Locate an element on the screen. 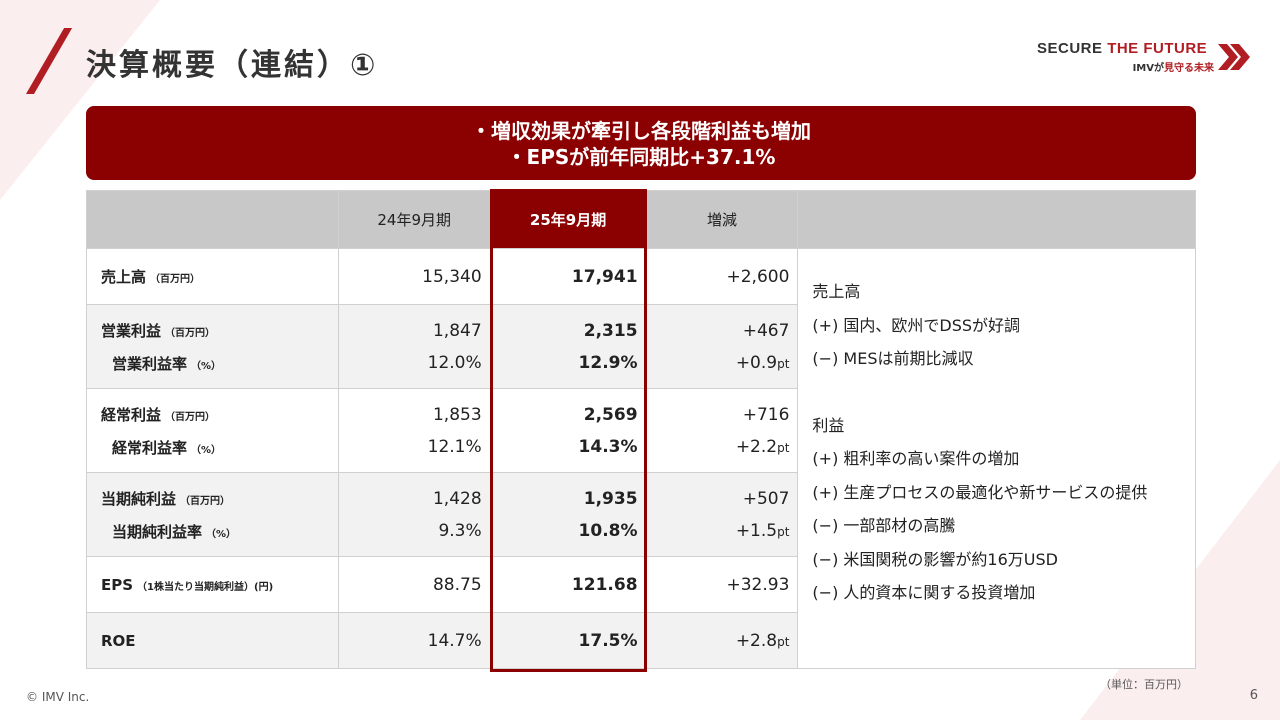 This screenshot has height=720, width=1280. sub-label: 当期純利益率 （%） is located at coordinates (219, 531).